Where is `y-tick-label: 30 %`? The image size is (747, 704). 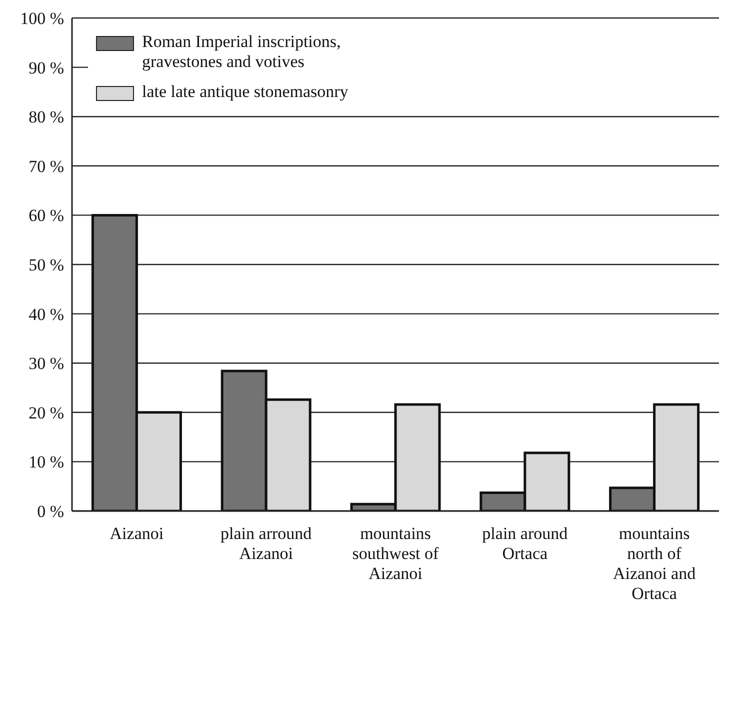 y-tick-label: 30 % is located at coordinates (46, 364).